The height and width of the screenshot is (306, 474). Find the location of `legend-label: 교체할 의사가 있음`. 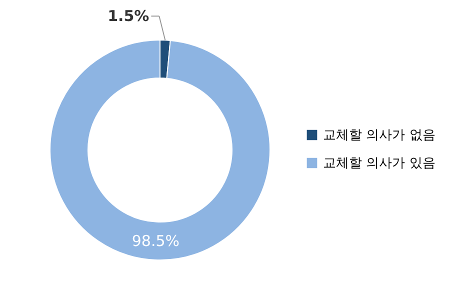

legend-label: 교체할 의사가 있음 is located at coordinates (379, 163).